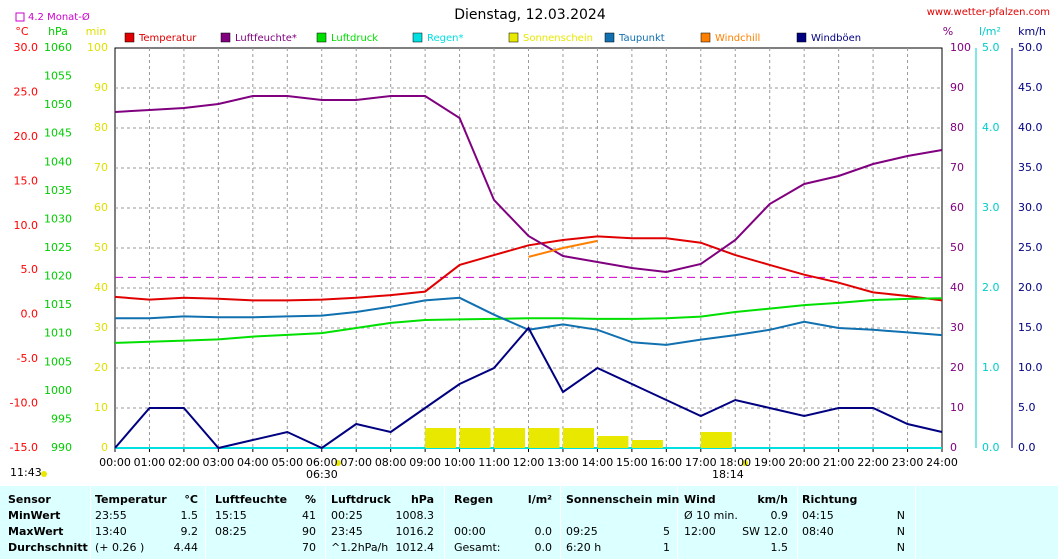  I want to click on y-tick-label: 1035, so click(58, 190).